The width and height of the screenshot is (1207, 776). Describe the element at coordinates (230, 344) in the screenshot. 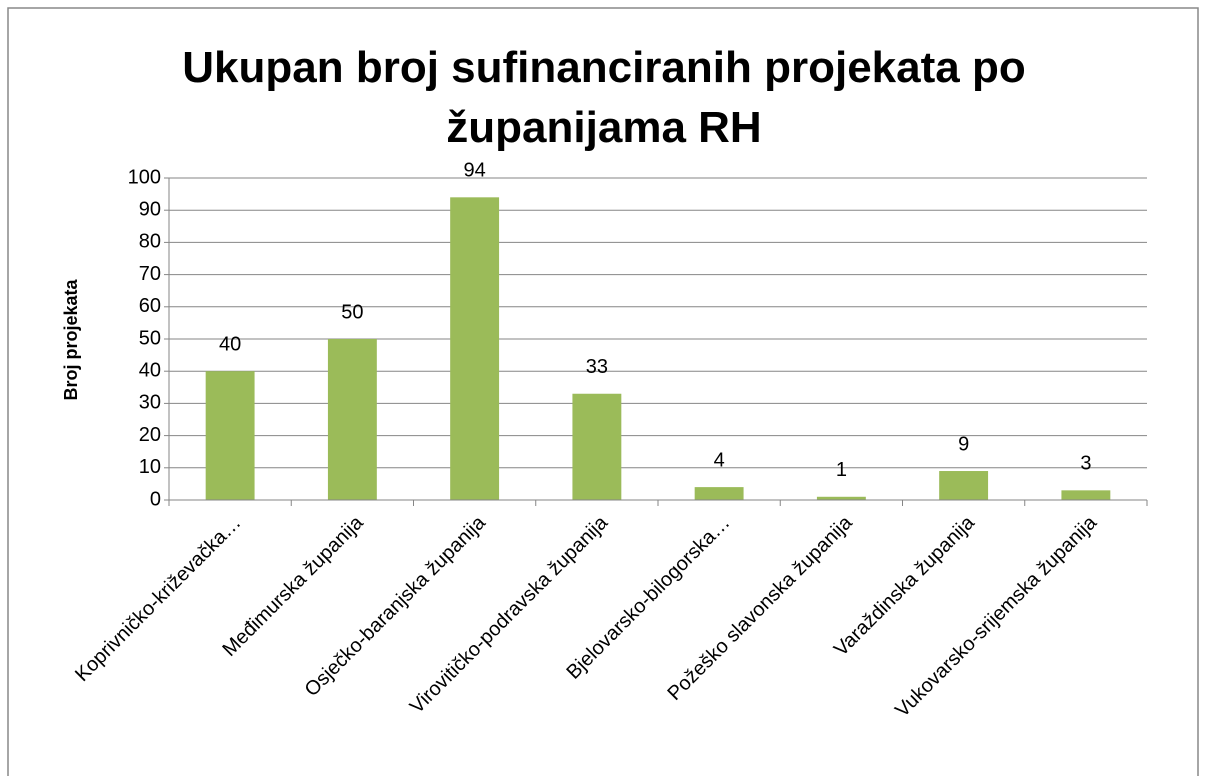

I see `data-label: 40` at that location.